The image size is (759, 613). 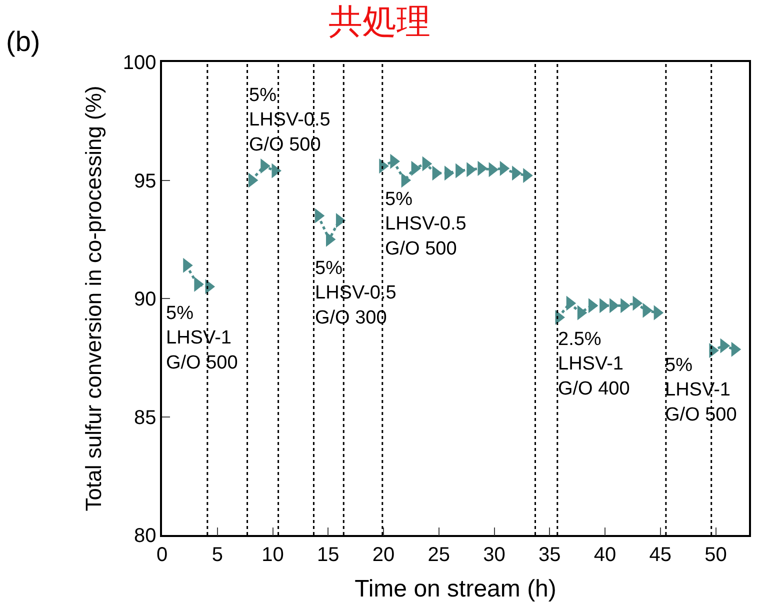 What do you see at coordinates (145, 417) in the screenshot?
I see `y-tick-label: 85` at bounding box center [145, 417].